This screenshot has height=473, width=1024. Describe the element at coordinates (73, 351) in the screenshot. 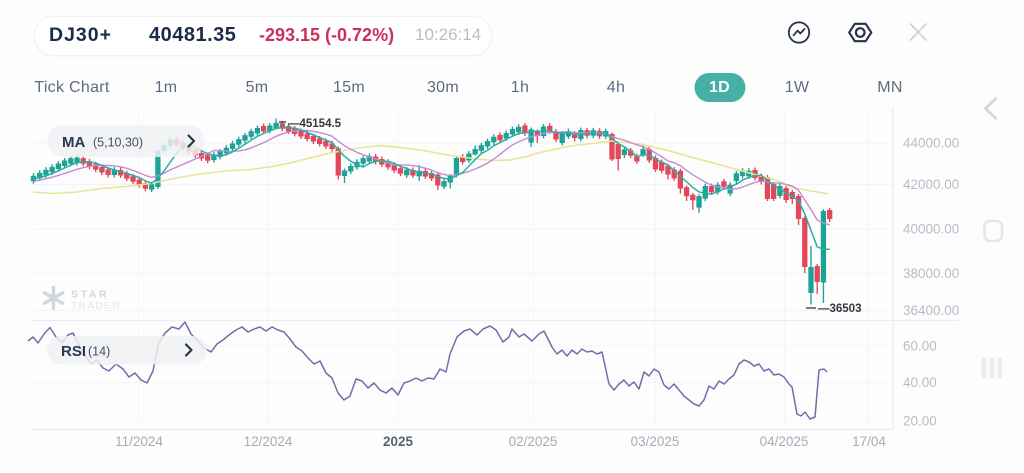

I see `svg-text: RSI` at that location.